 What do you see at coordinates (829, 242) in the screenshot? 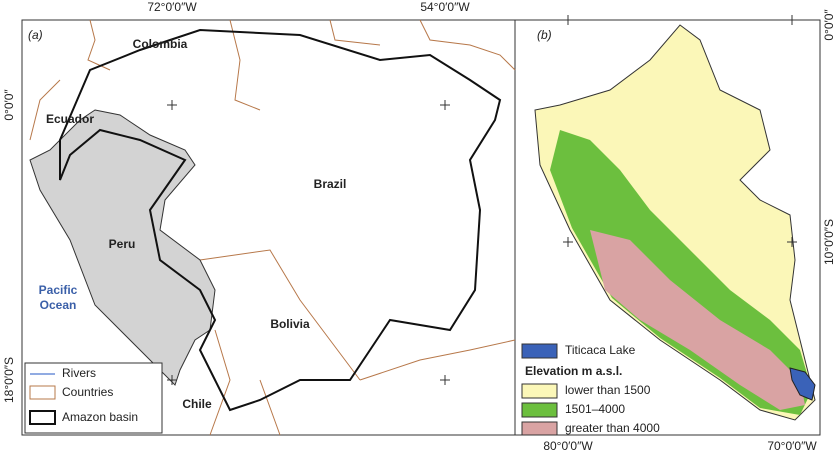
I see `coordinate-label: 10°0′0″S` at bounding box center [829, 242].